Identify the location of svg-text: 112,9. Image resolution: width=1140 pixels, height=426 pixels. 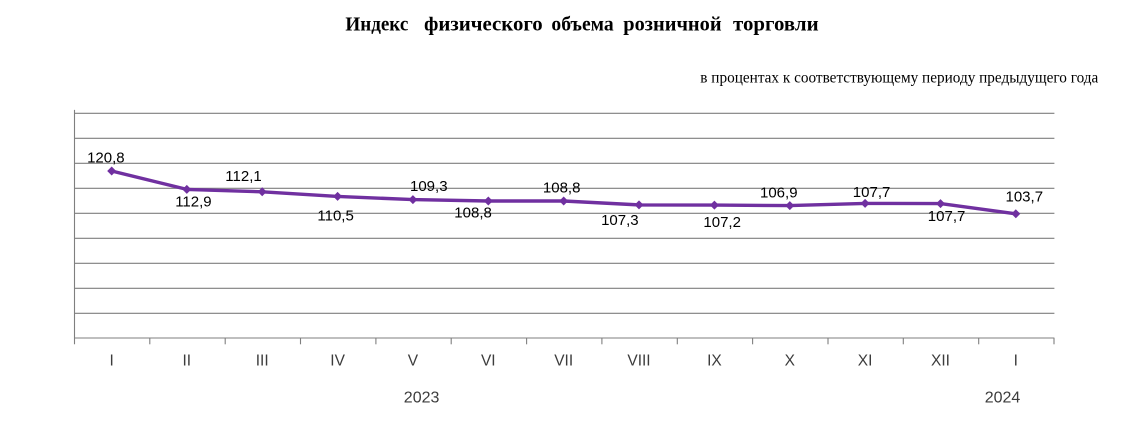
(193, 202).